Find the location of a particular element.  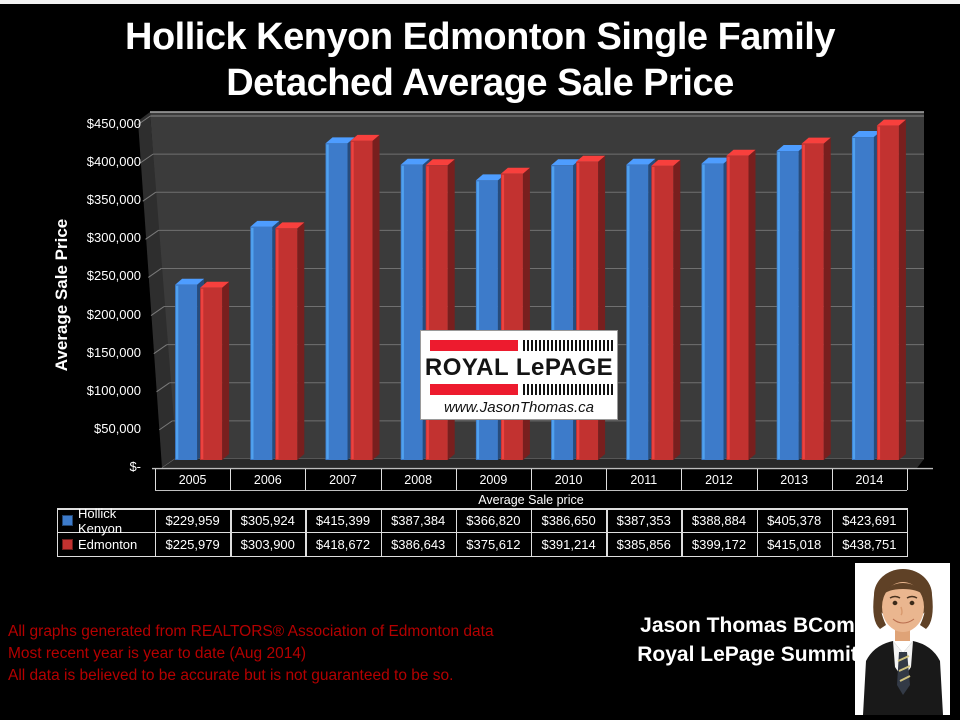

chart-floor is located at coordinates (543, 463).